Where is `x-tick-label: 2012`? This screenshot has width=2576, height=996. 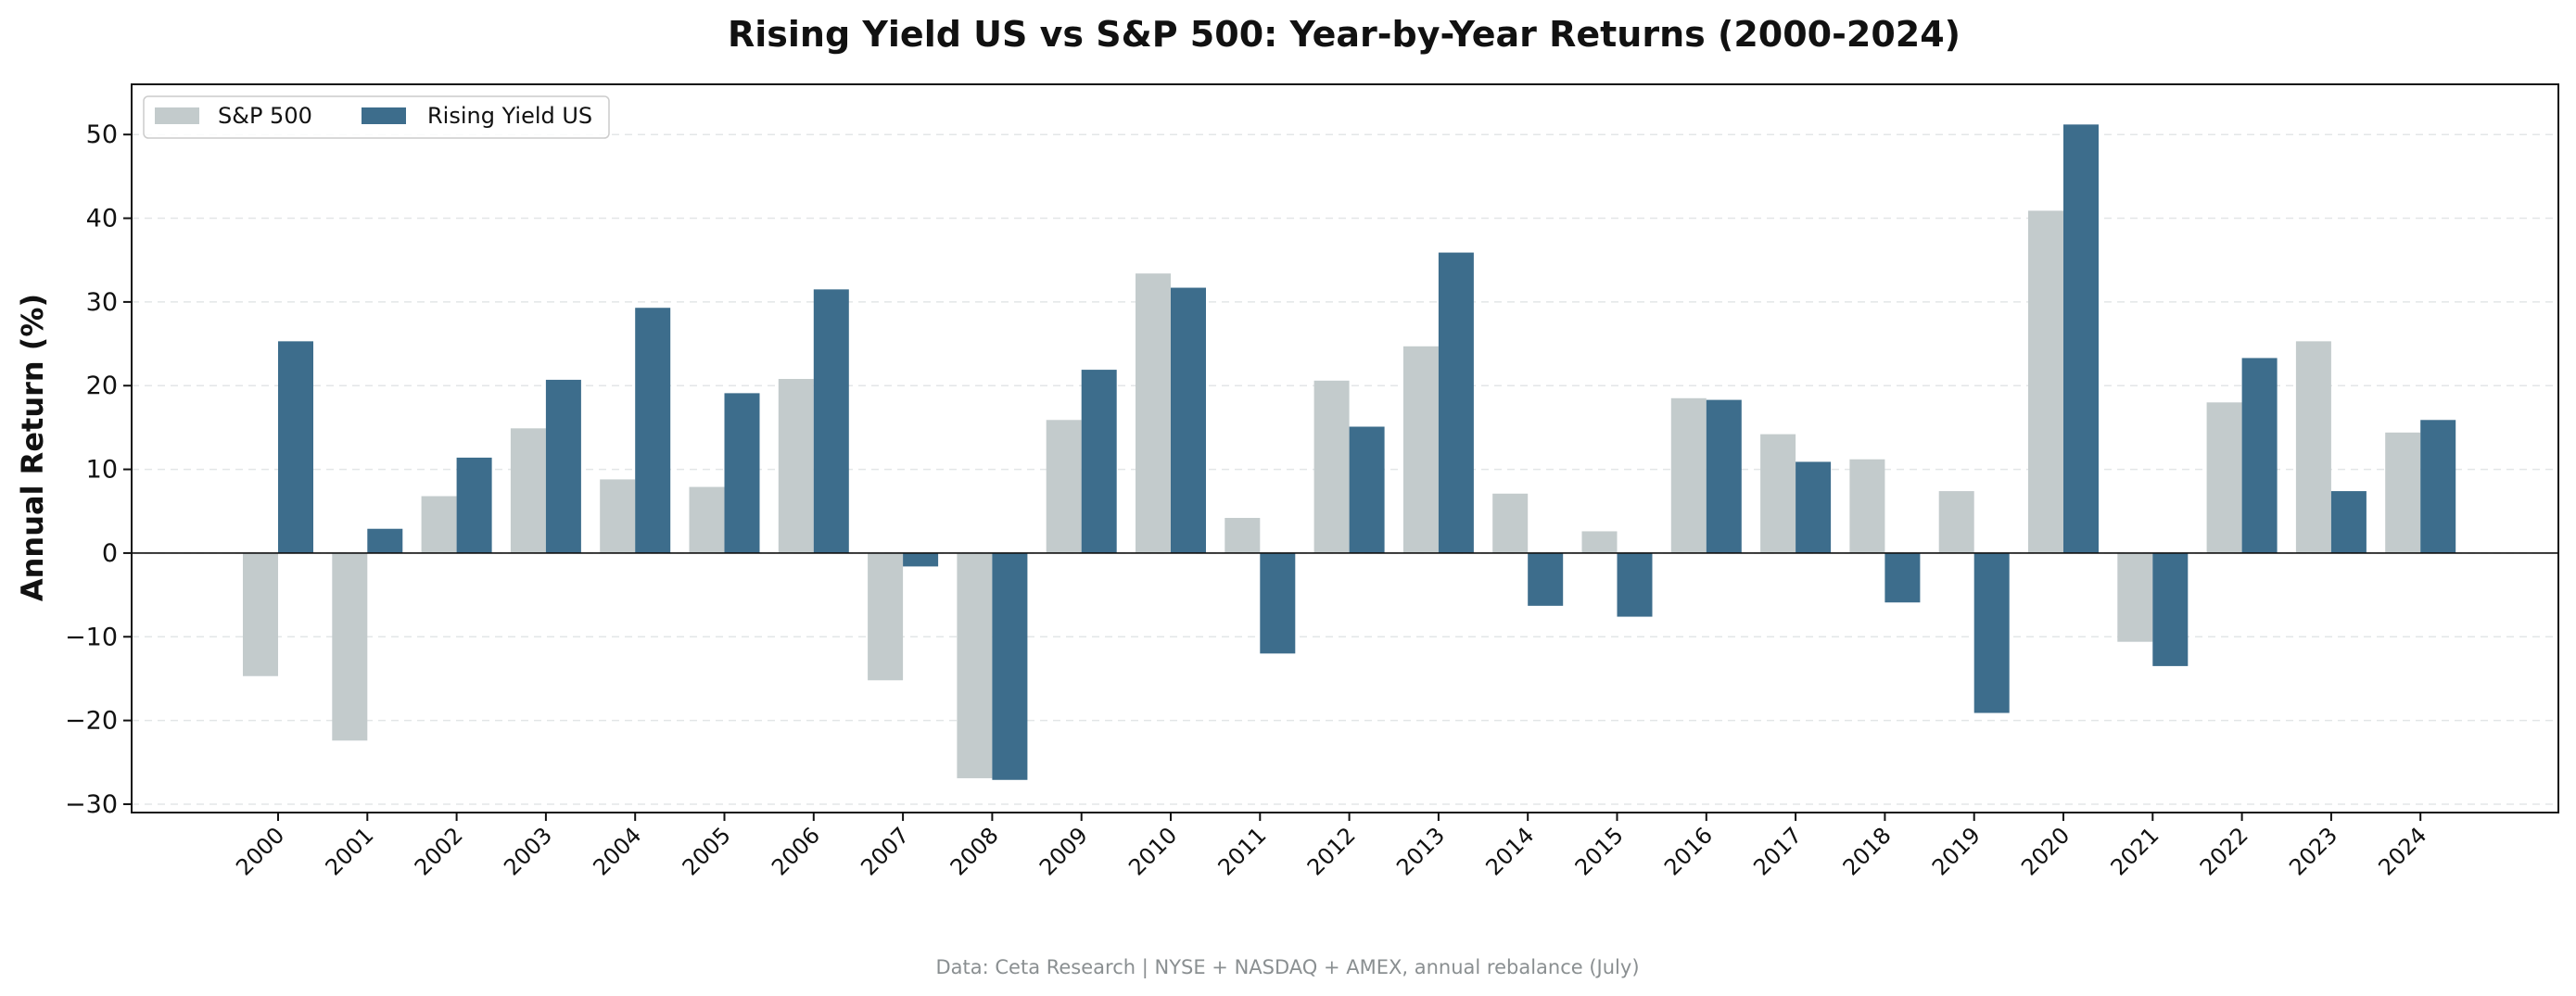
x-tick-label: 2012 is located at coordinates (1331, 851).